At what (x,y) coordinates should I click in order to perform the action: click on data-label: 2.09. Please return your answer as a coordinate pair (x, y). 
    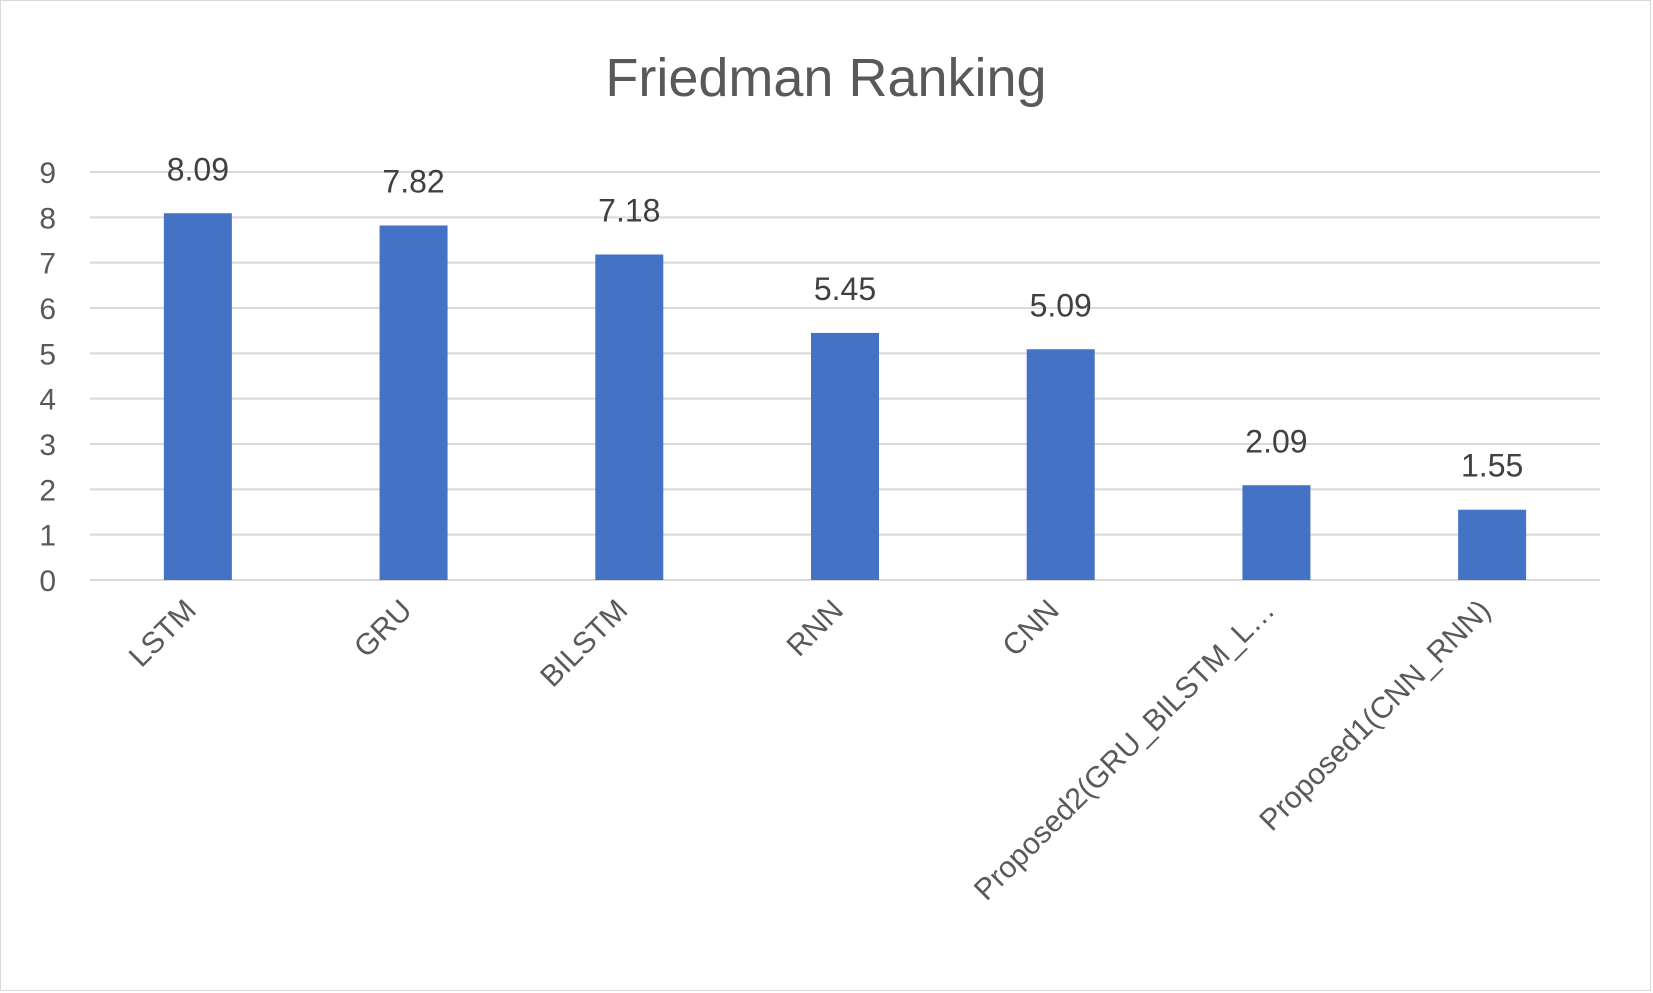
    Looking at the image, I should click on (1276, 441).